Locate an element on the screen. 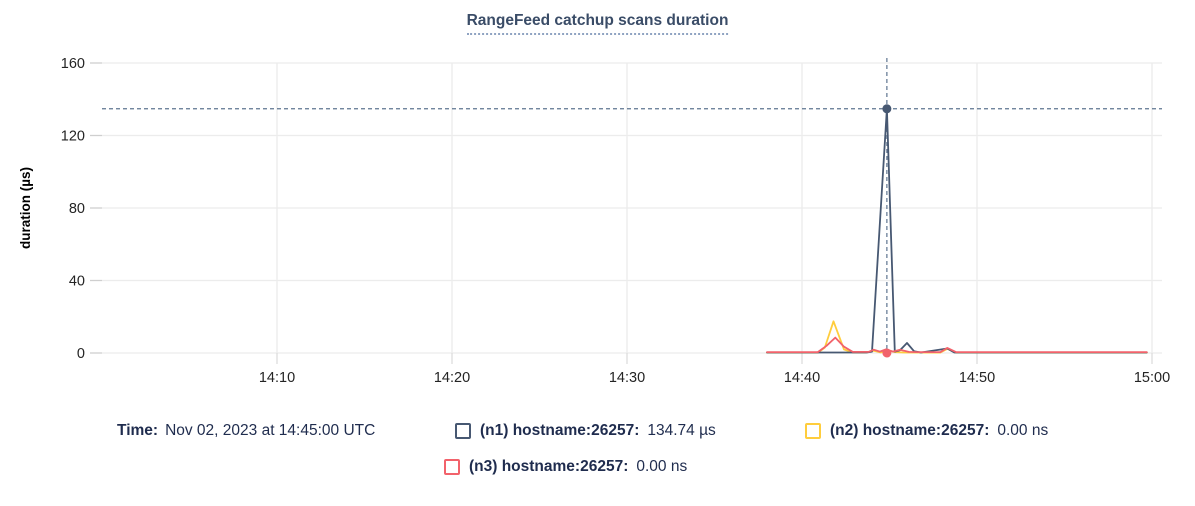  legend-item-n2: (n2) hostname:26257: 0.00 ns is located at coordinates (926, 431).